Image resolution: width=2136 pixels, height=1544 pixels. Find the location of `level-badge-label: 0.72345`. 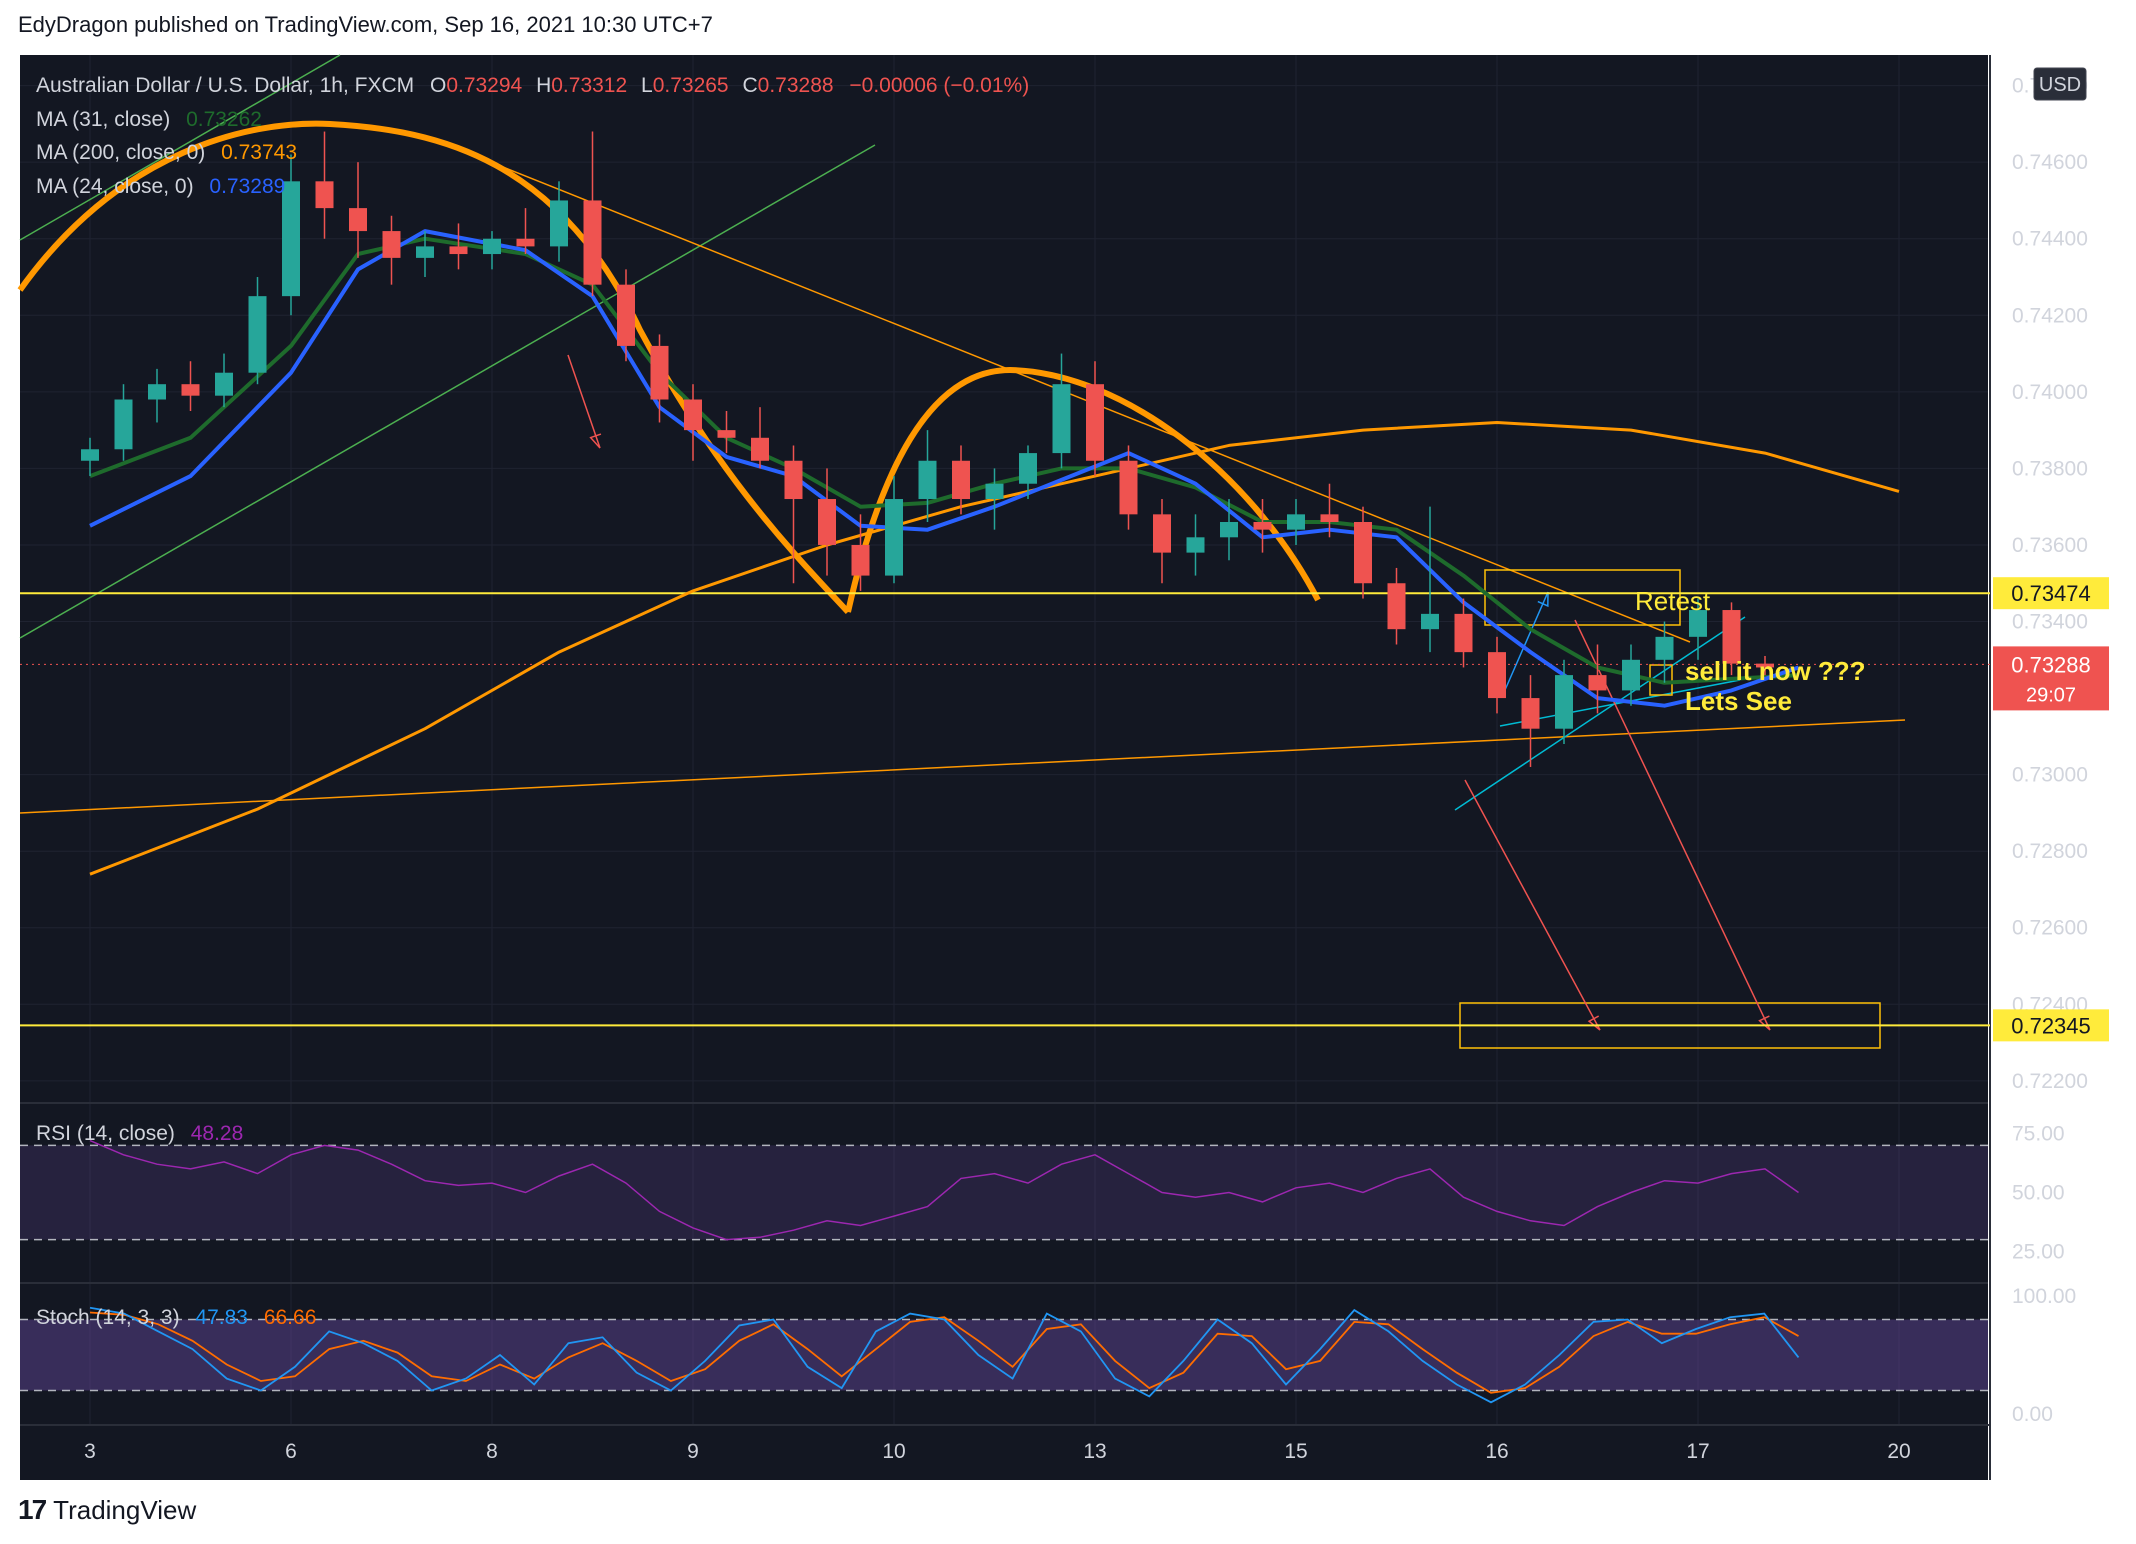

level-badge-label: 0.72345 is located at coordinates (2051, 1025).